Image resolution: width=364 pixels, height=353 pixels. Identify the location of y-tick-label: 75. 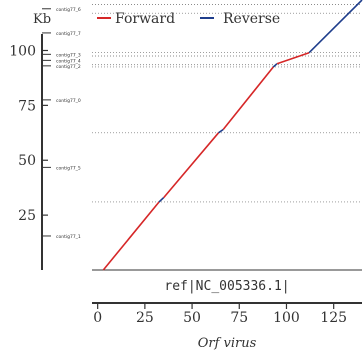
(27, 106).